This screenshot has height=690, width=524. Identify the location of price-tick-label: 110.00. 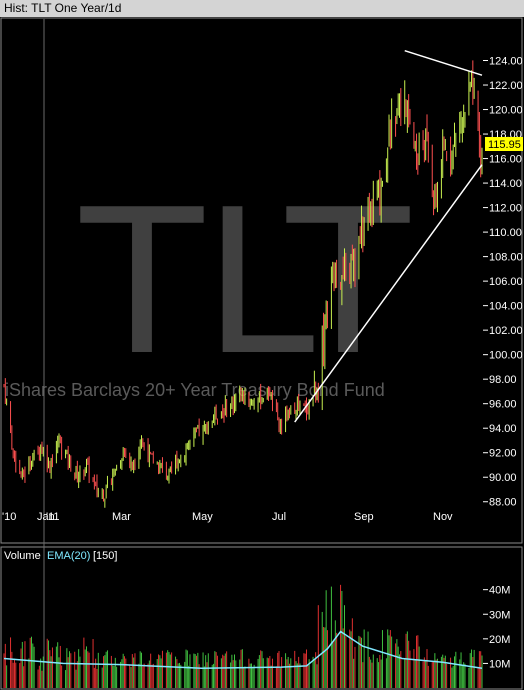
(505, 233).